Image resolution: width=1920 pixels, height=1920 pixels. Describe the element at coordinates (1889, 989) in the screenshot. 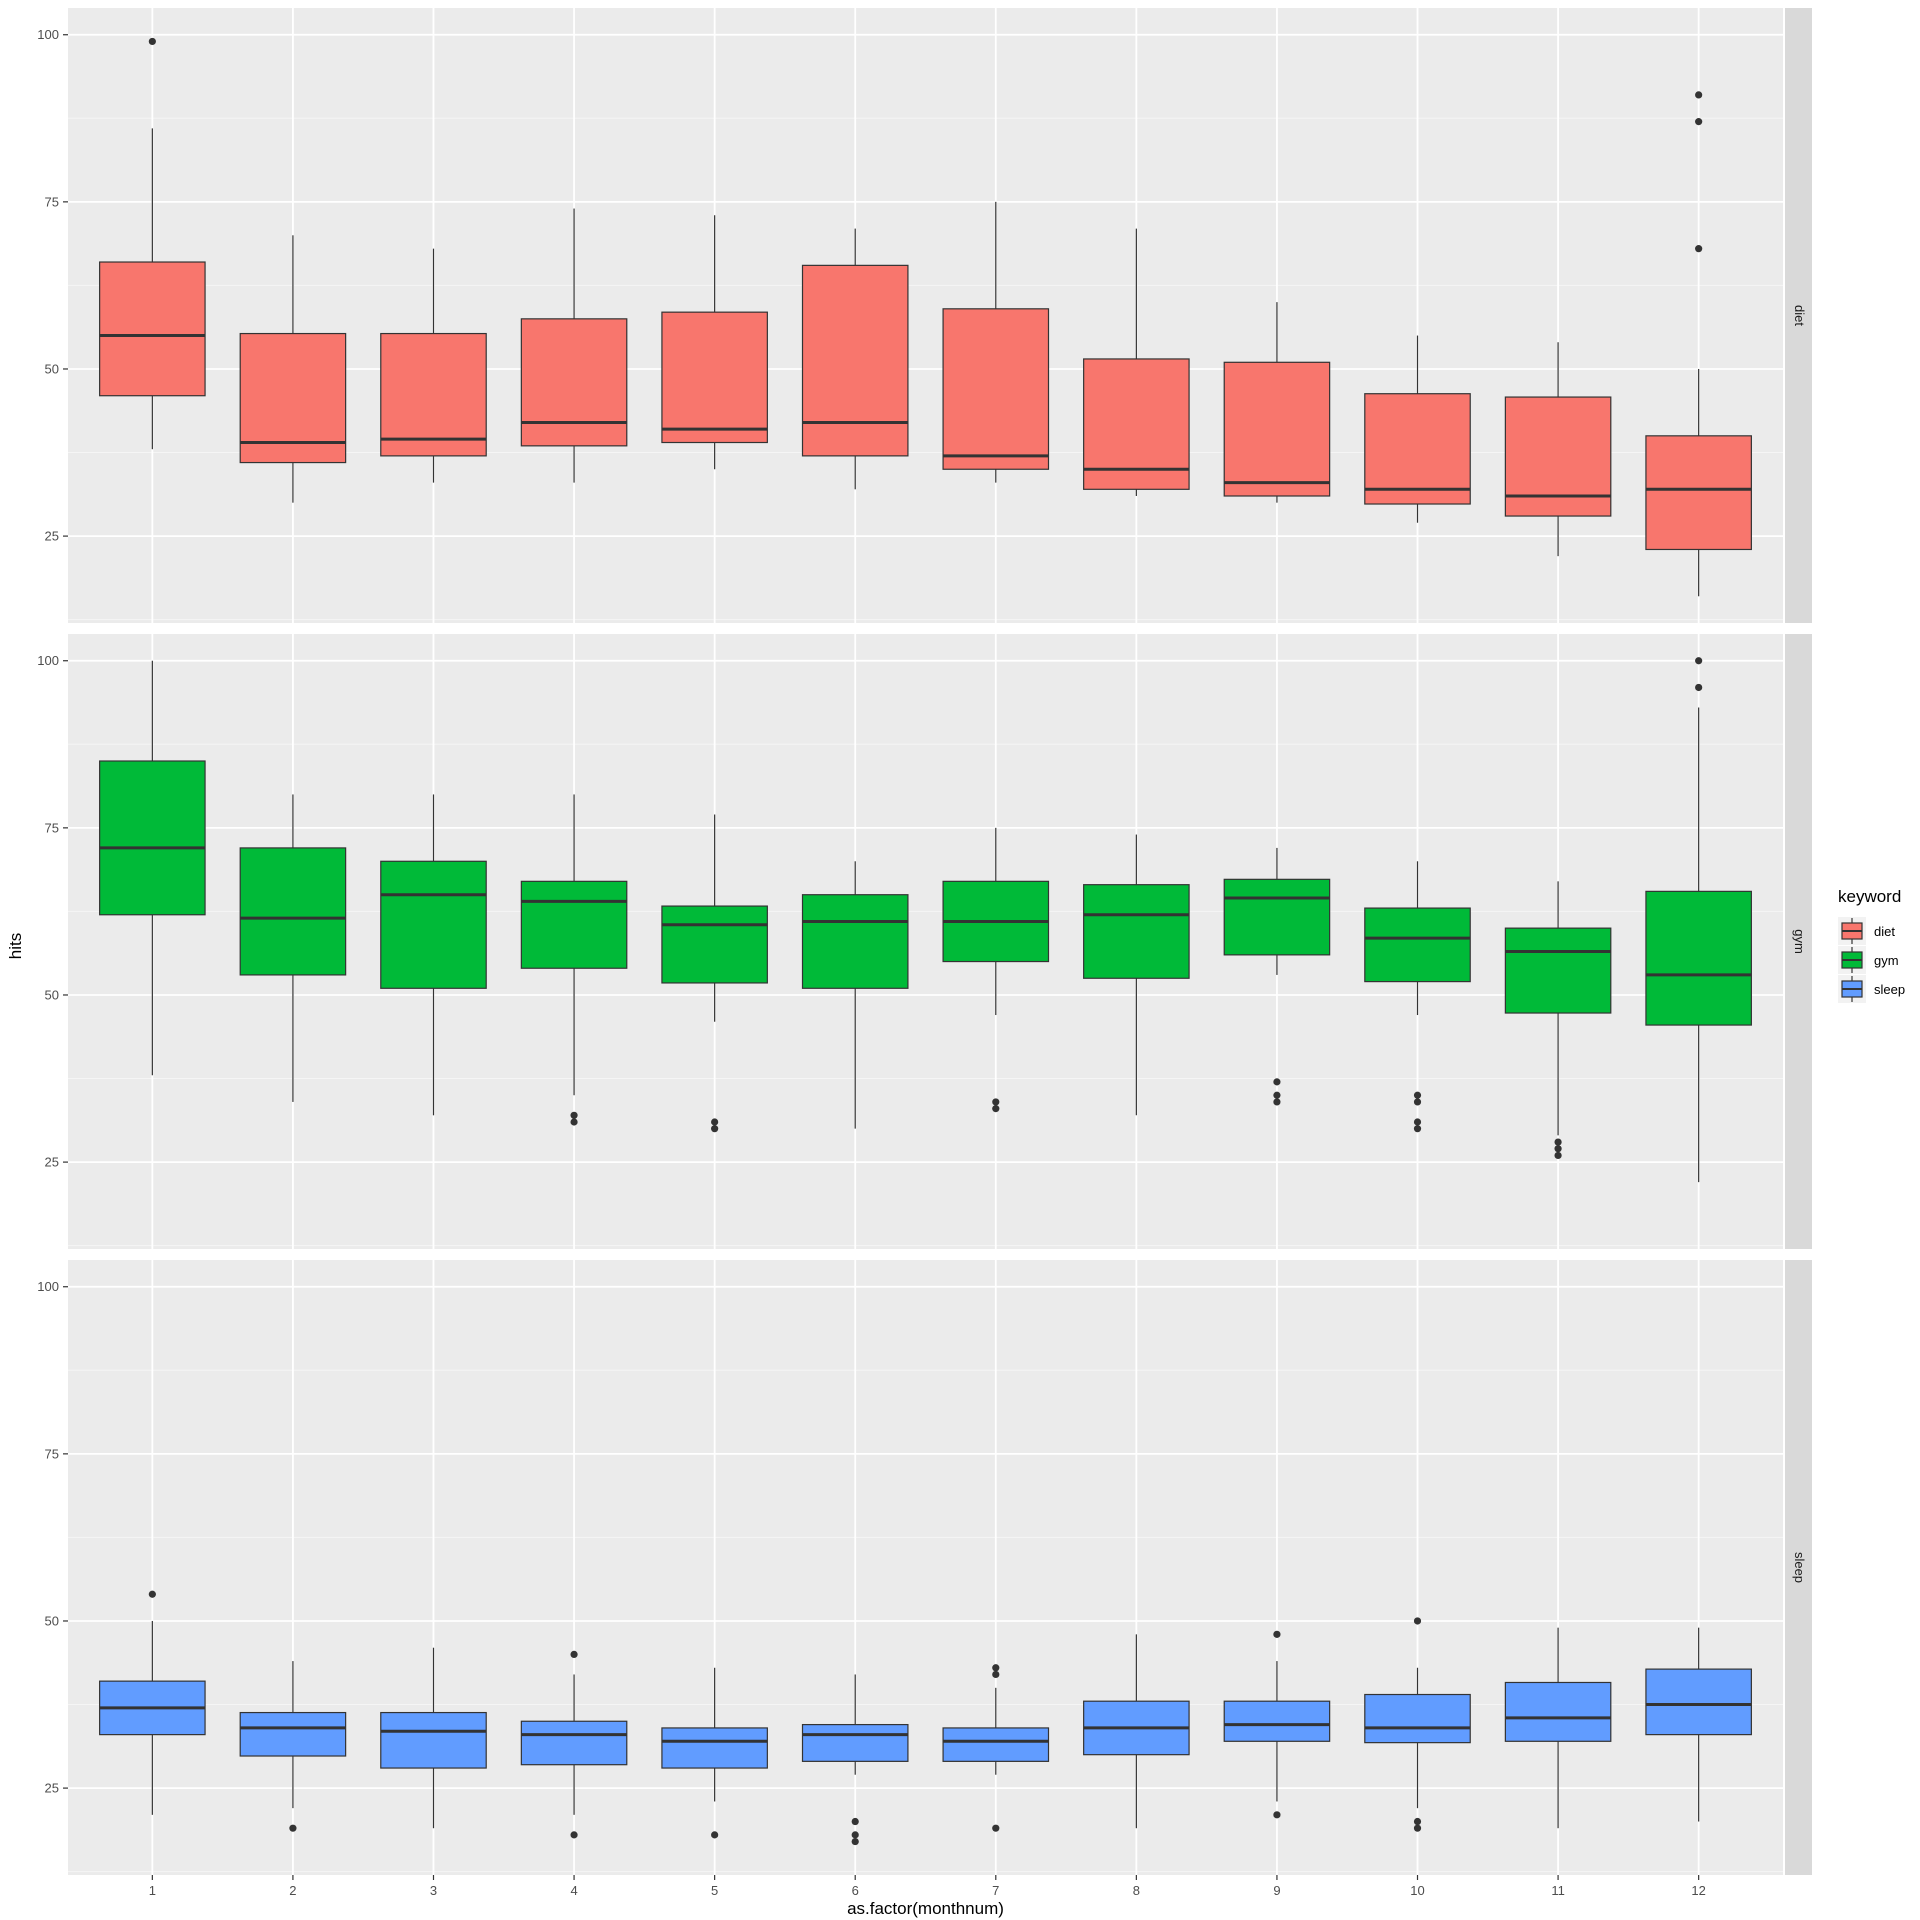

I see `legend-label: sleep` at that location.